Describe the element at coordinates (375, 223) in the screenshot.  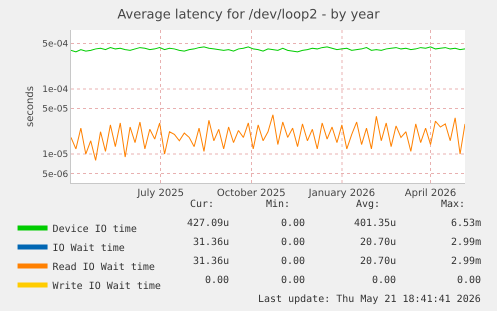
I see `text: 401.35u` at that location.